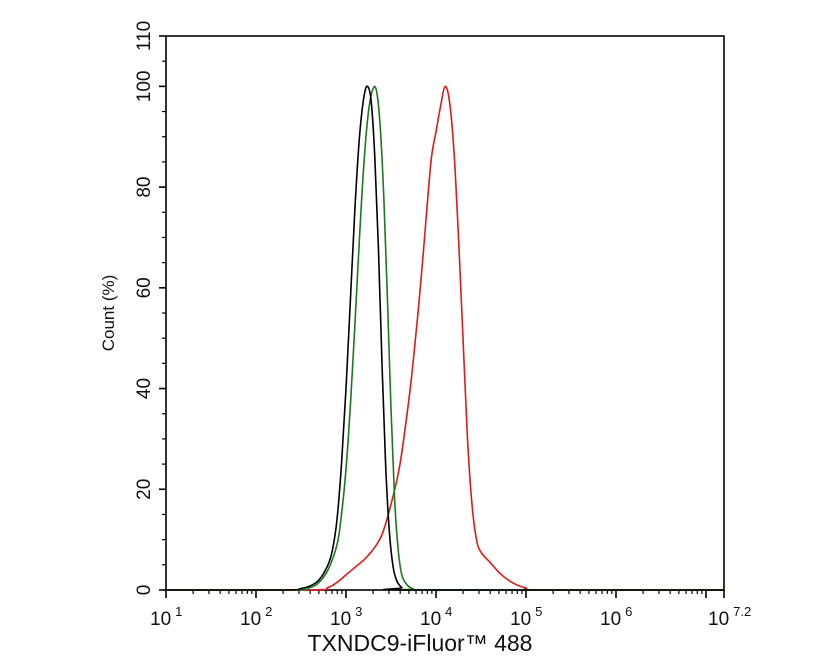 The height and width of the screenshot is (668, 835). What do you see at coordinates (108, 313) in the screenshot?
I see `y-axis-title: Count (%)` at bounding box center [108, 313].